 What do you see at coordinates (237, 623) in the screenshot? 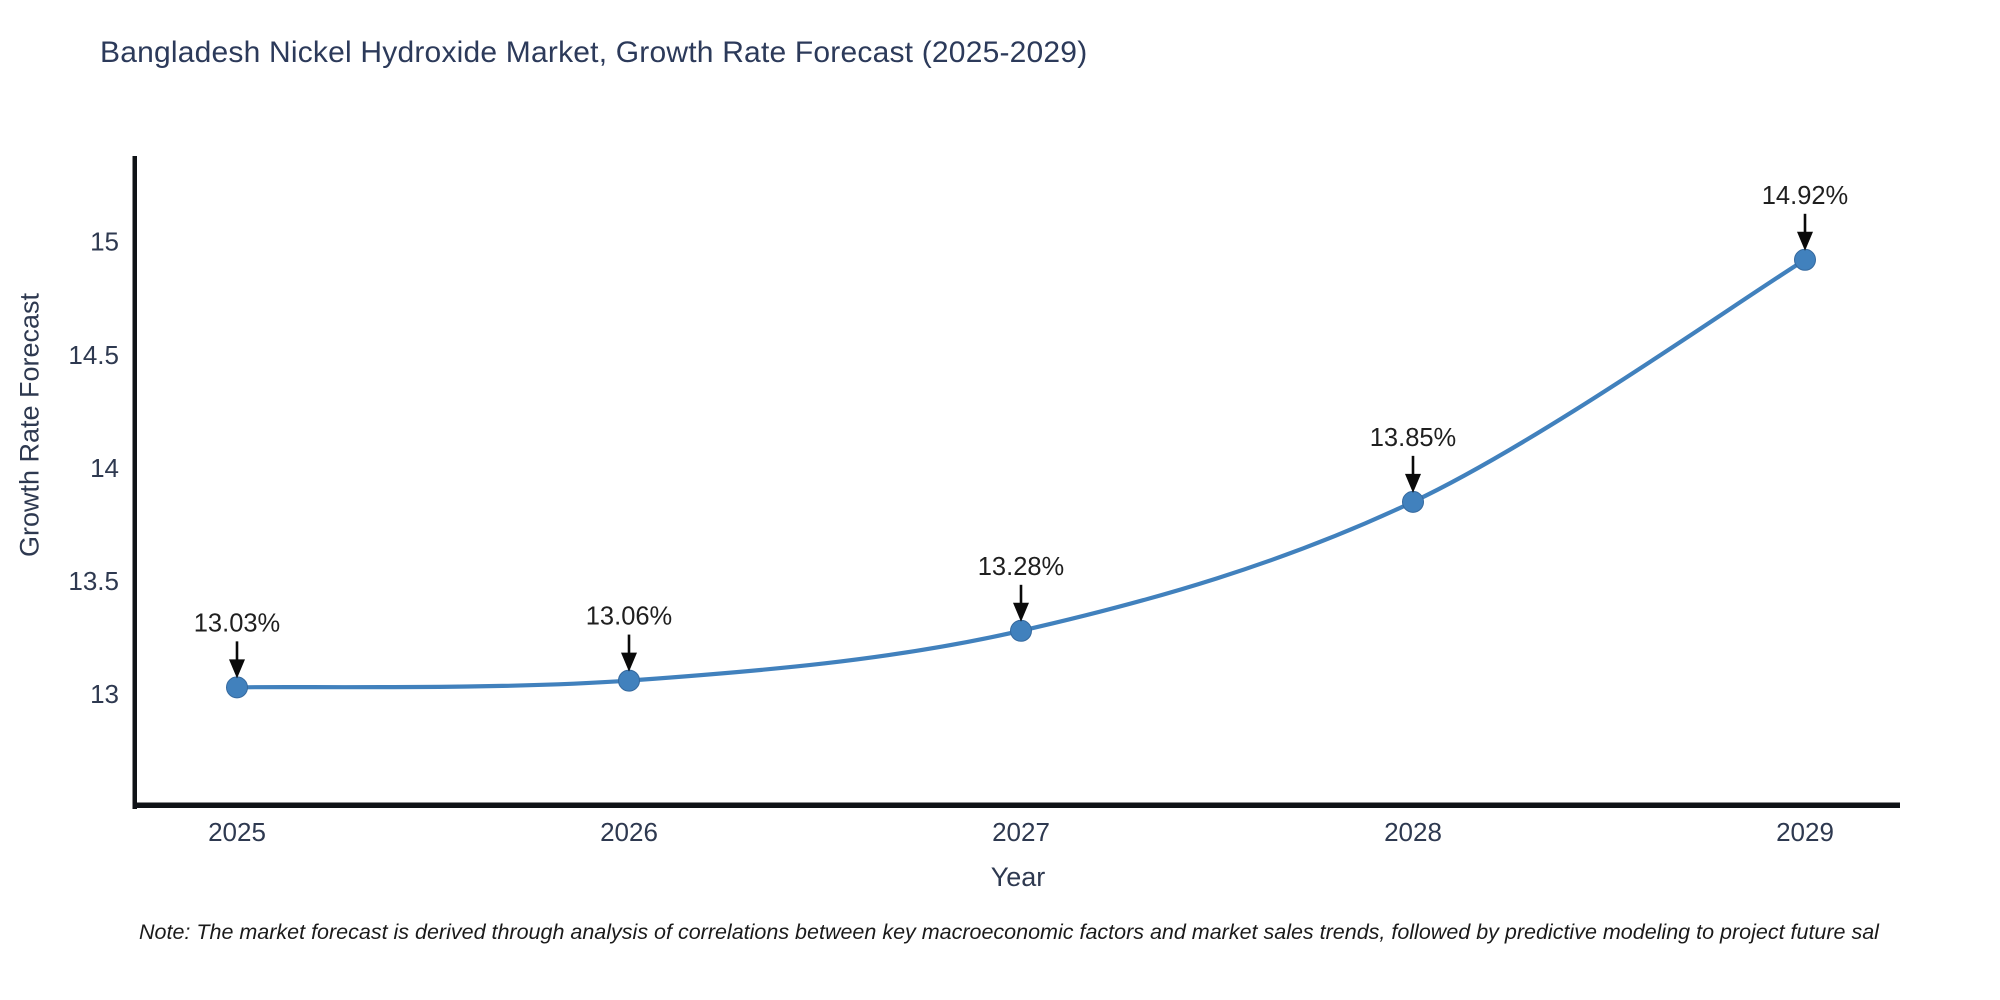
I see `annotation-label: 13.03%` at bounding box center [237, 623].